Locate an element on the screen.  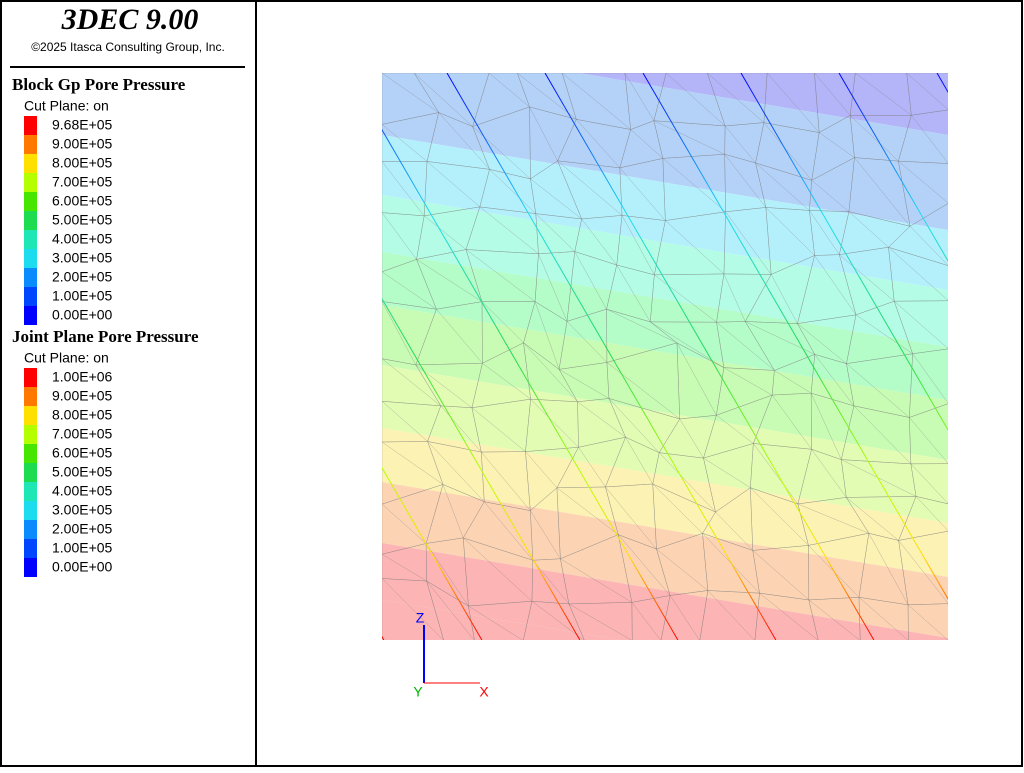
z-label: Z is located at coordinates (420, 618).